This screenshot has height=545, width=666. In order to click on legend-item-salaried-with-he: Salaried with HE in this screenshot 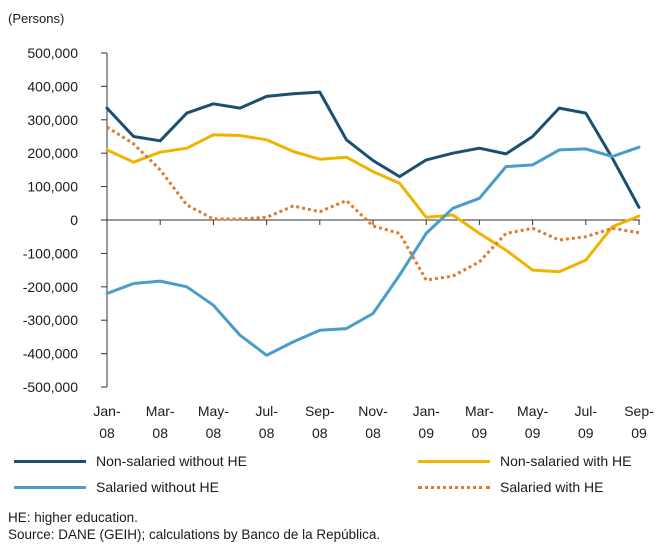, I will do `click(511, 487)`.